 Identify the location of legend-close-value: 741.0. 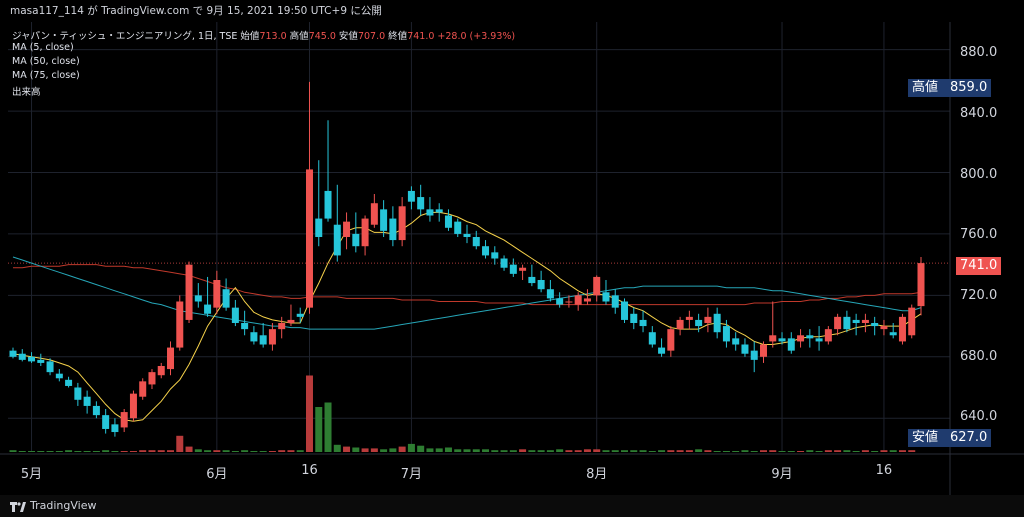
(421, 36).